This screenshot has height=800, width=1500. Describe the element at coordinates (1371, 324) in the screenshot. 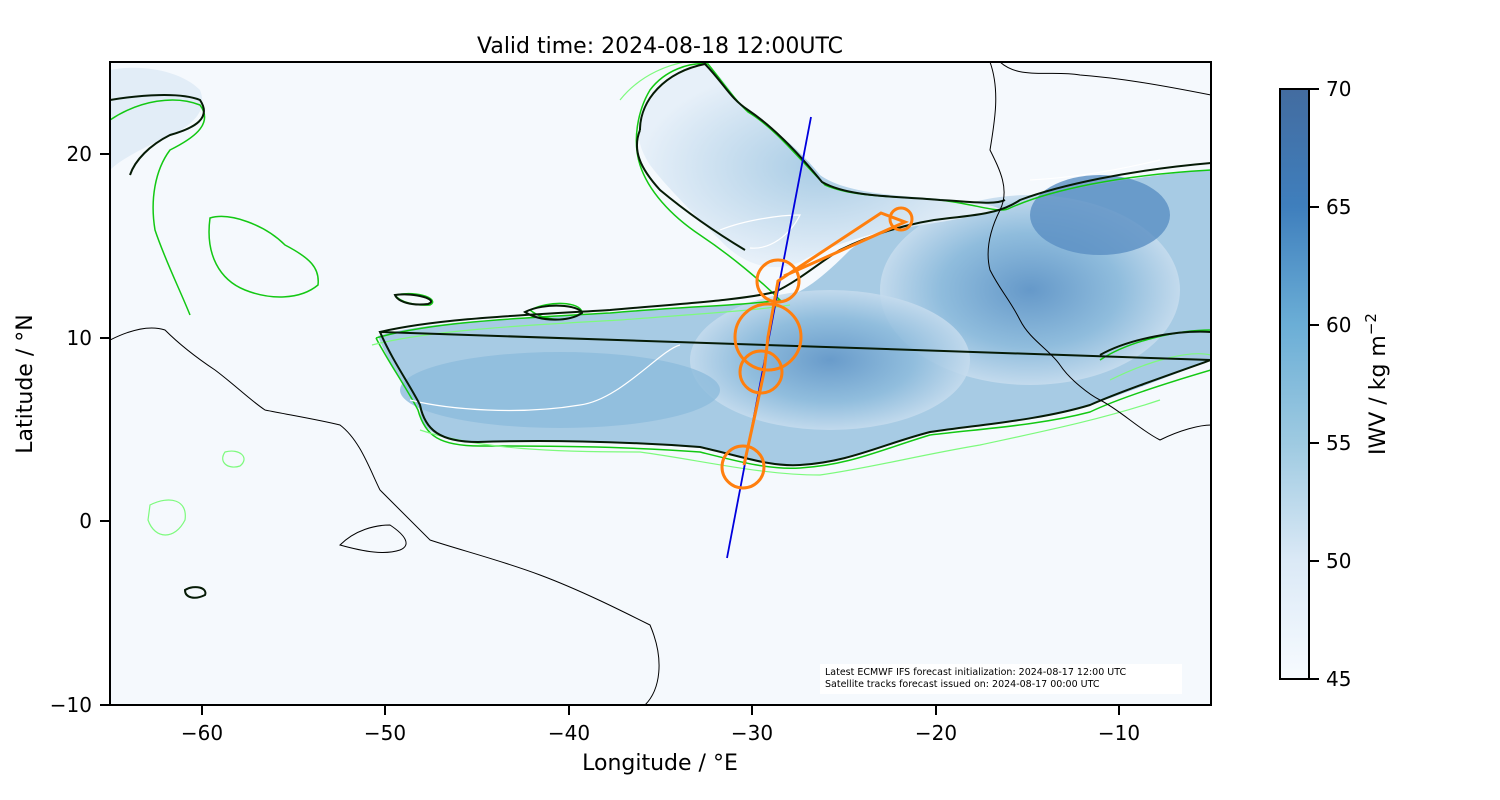

I see `colorbar-title-exponent: −2` at that location.